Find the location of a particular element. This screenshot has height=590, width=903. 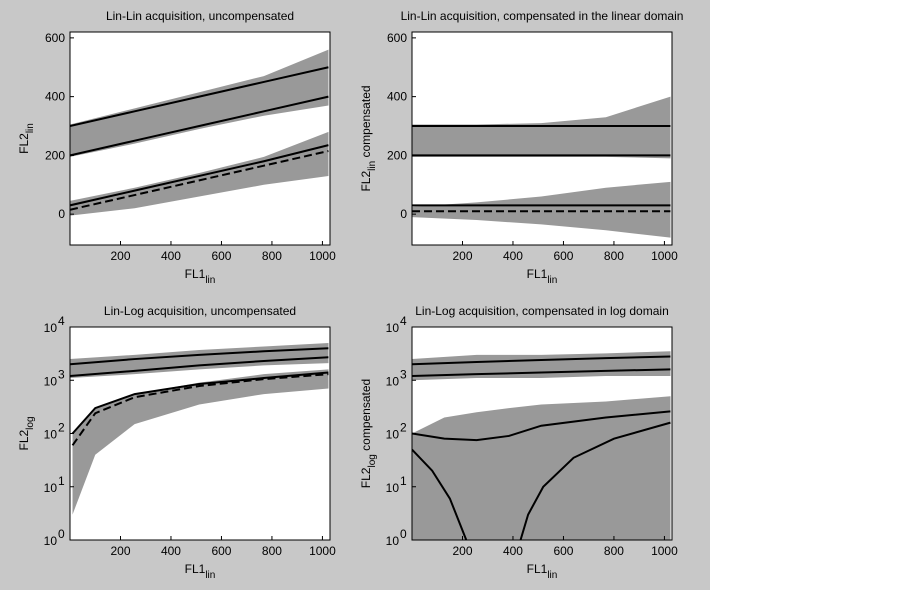

axes-title: Lin-Lin acquisition, uncompensated is located at coordinates (200, 16).